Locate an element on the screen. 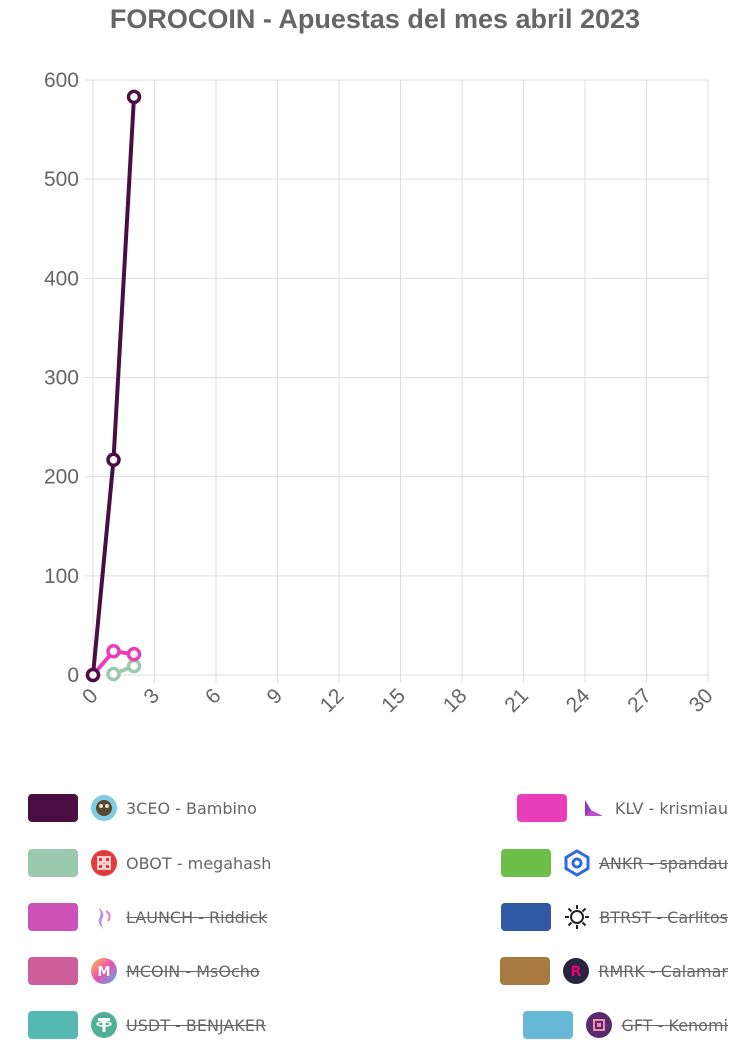  legend-item: OBOT - megahash is located at coordinates (149, 863).